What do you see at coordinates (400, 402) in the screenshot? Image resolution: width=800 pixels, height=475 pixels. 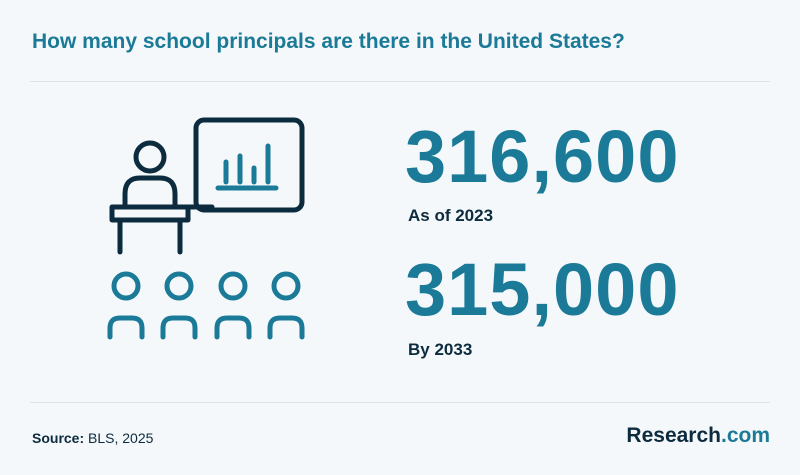 I see `bottom-divider` at bounding box center [400, 402].